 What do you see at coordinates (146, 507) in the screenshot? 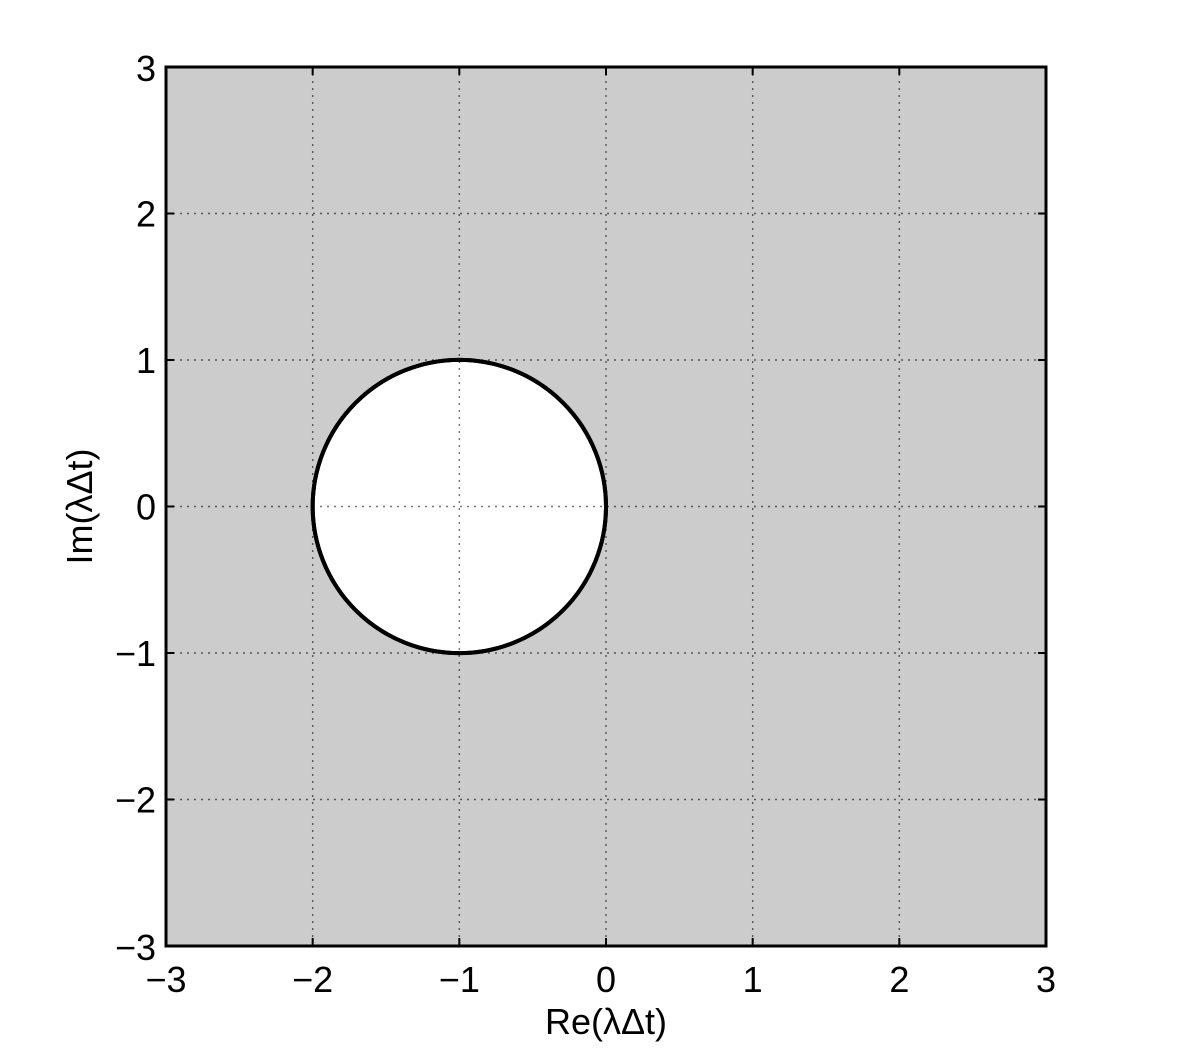
I see `y-tick-label: 0` at bounding box center [146, 507].